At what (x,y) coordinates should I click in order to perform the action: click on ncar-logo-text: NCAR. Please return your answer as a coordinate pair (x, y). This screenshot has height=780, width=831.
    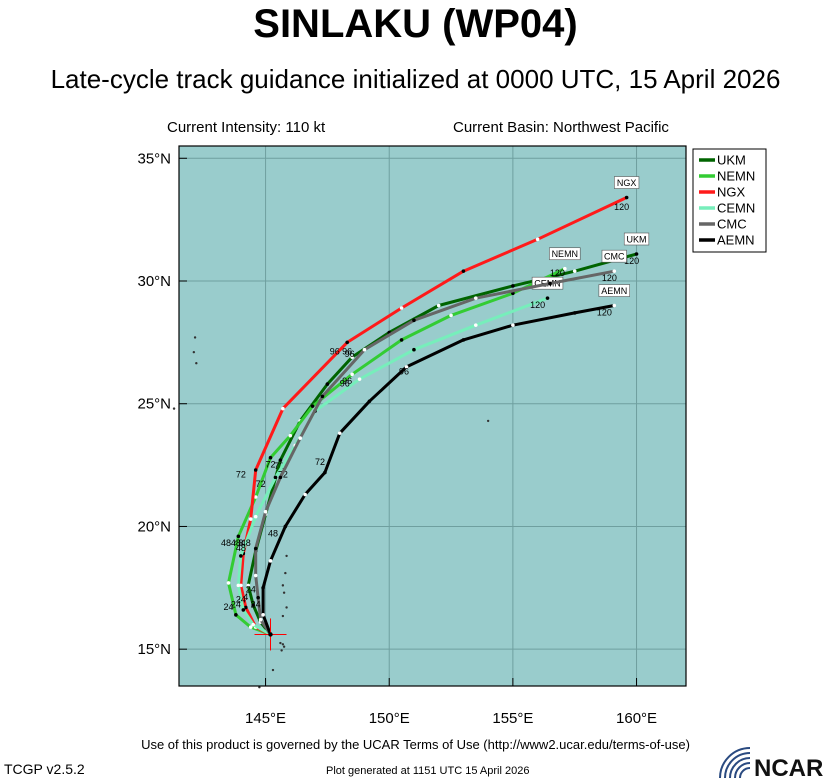
    Looking at the image, I should click on (788, 767).